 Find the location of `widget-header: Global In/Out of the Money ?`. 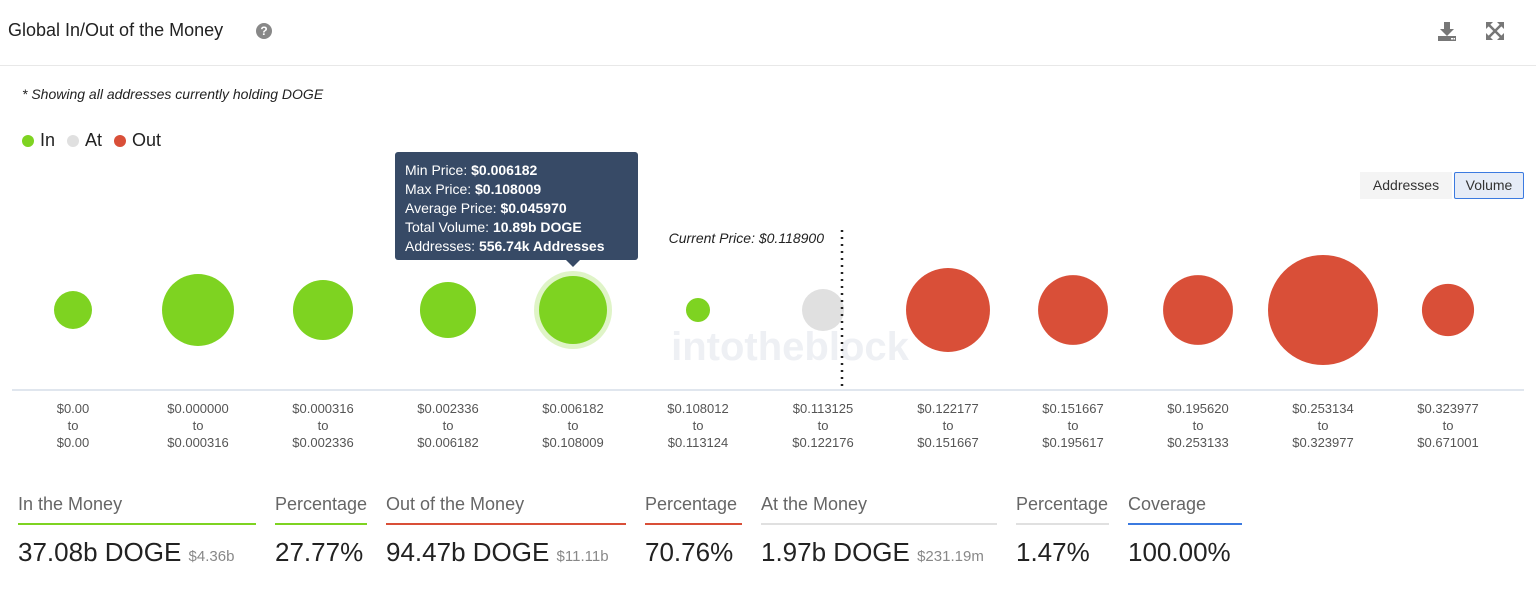

widget-header: Global In/Out of the Money ? is located at coordinates (768, 33).